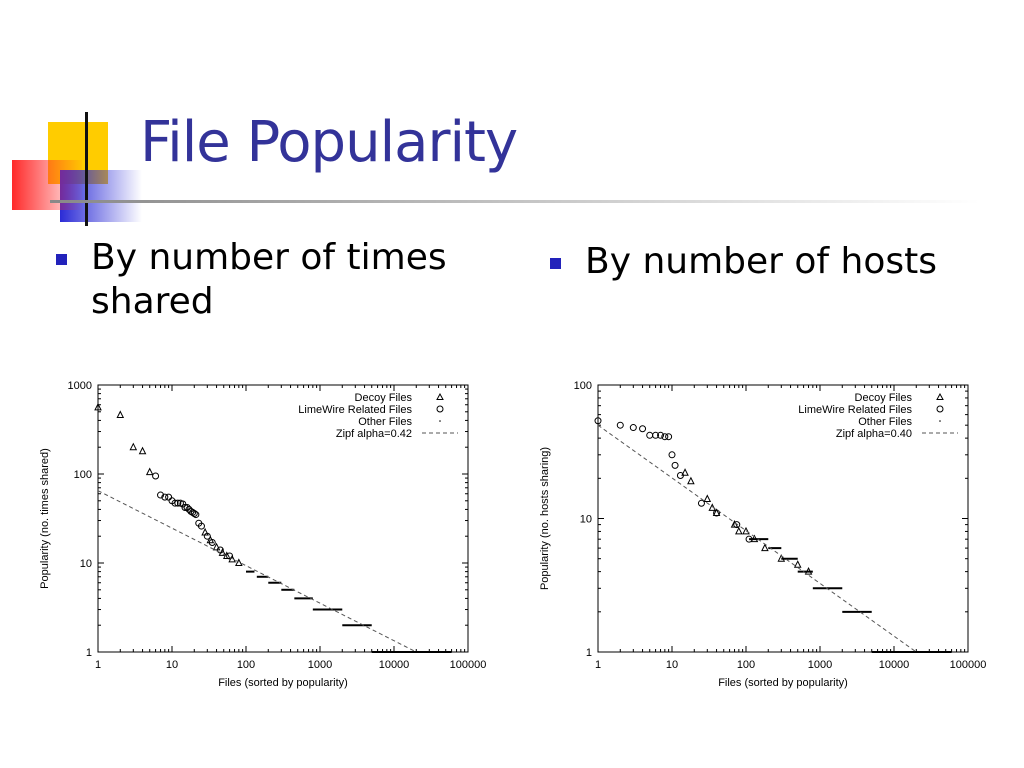  I want to click on bullet-text: By number of hosts, so click(761, 261).